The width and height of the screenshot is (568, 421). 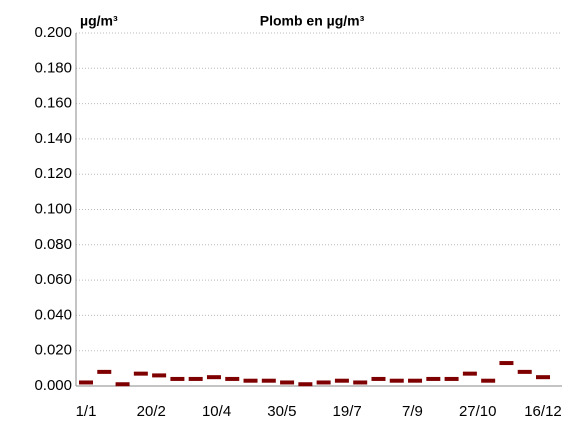 I want to click on x-tick-label: 7/9, so click(x=412, y=411).